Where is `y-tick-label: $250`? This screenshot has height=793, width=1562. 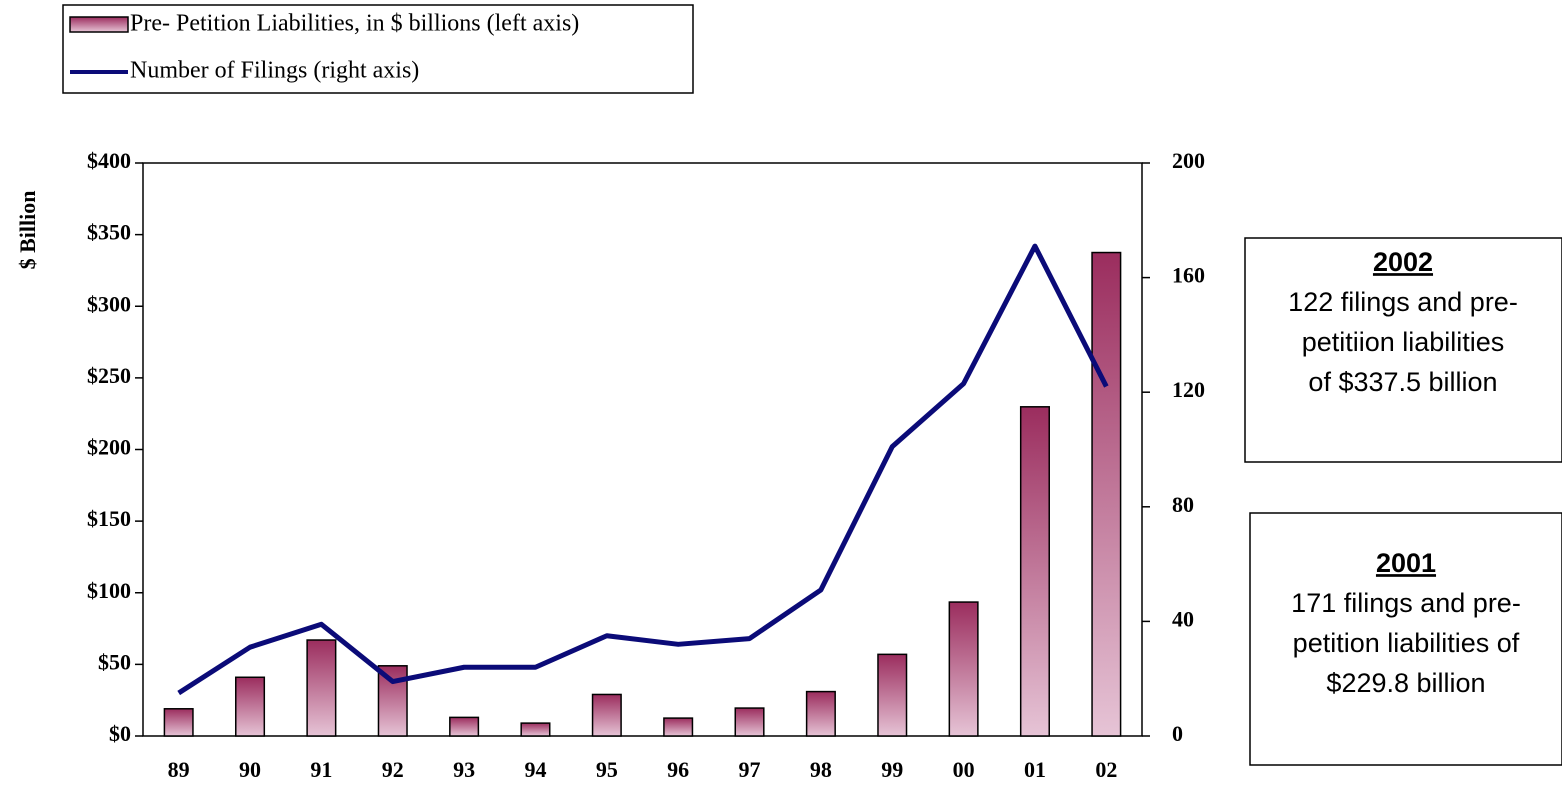
y-tick-label: $250 is located at coordinates (109, 375).